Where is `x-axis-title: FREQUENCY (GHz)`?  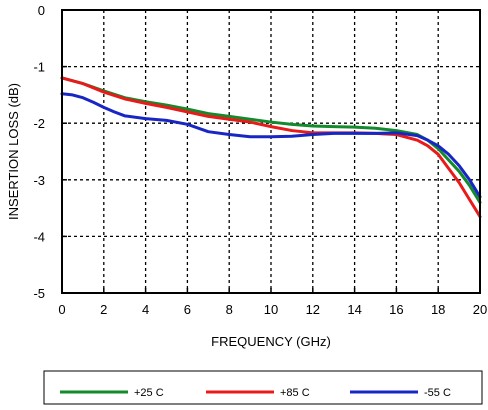
x-axis-title: FREQUENCY (GHz) is located at coordinates (271, 341).